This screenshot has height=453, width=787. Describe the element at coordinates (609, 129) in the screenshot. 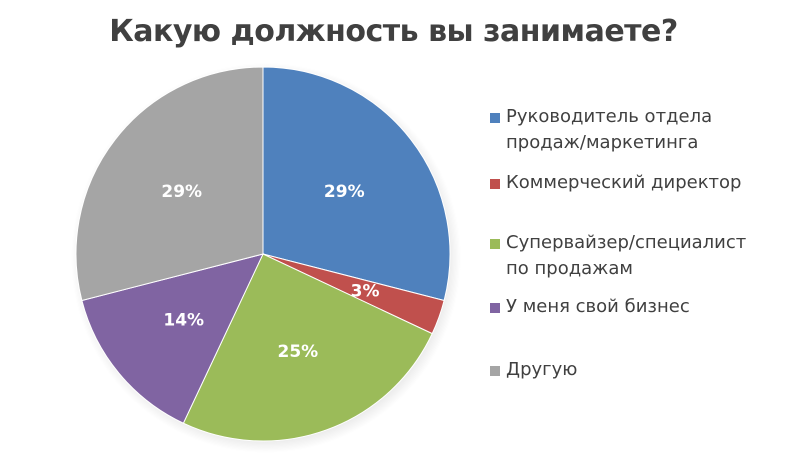

I see `legend-label: Руководитель отдела продаж/маркетинга` at that location.